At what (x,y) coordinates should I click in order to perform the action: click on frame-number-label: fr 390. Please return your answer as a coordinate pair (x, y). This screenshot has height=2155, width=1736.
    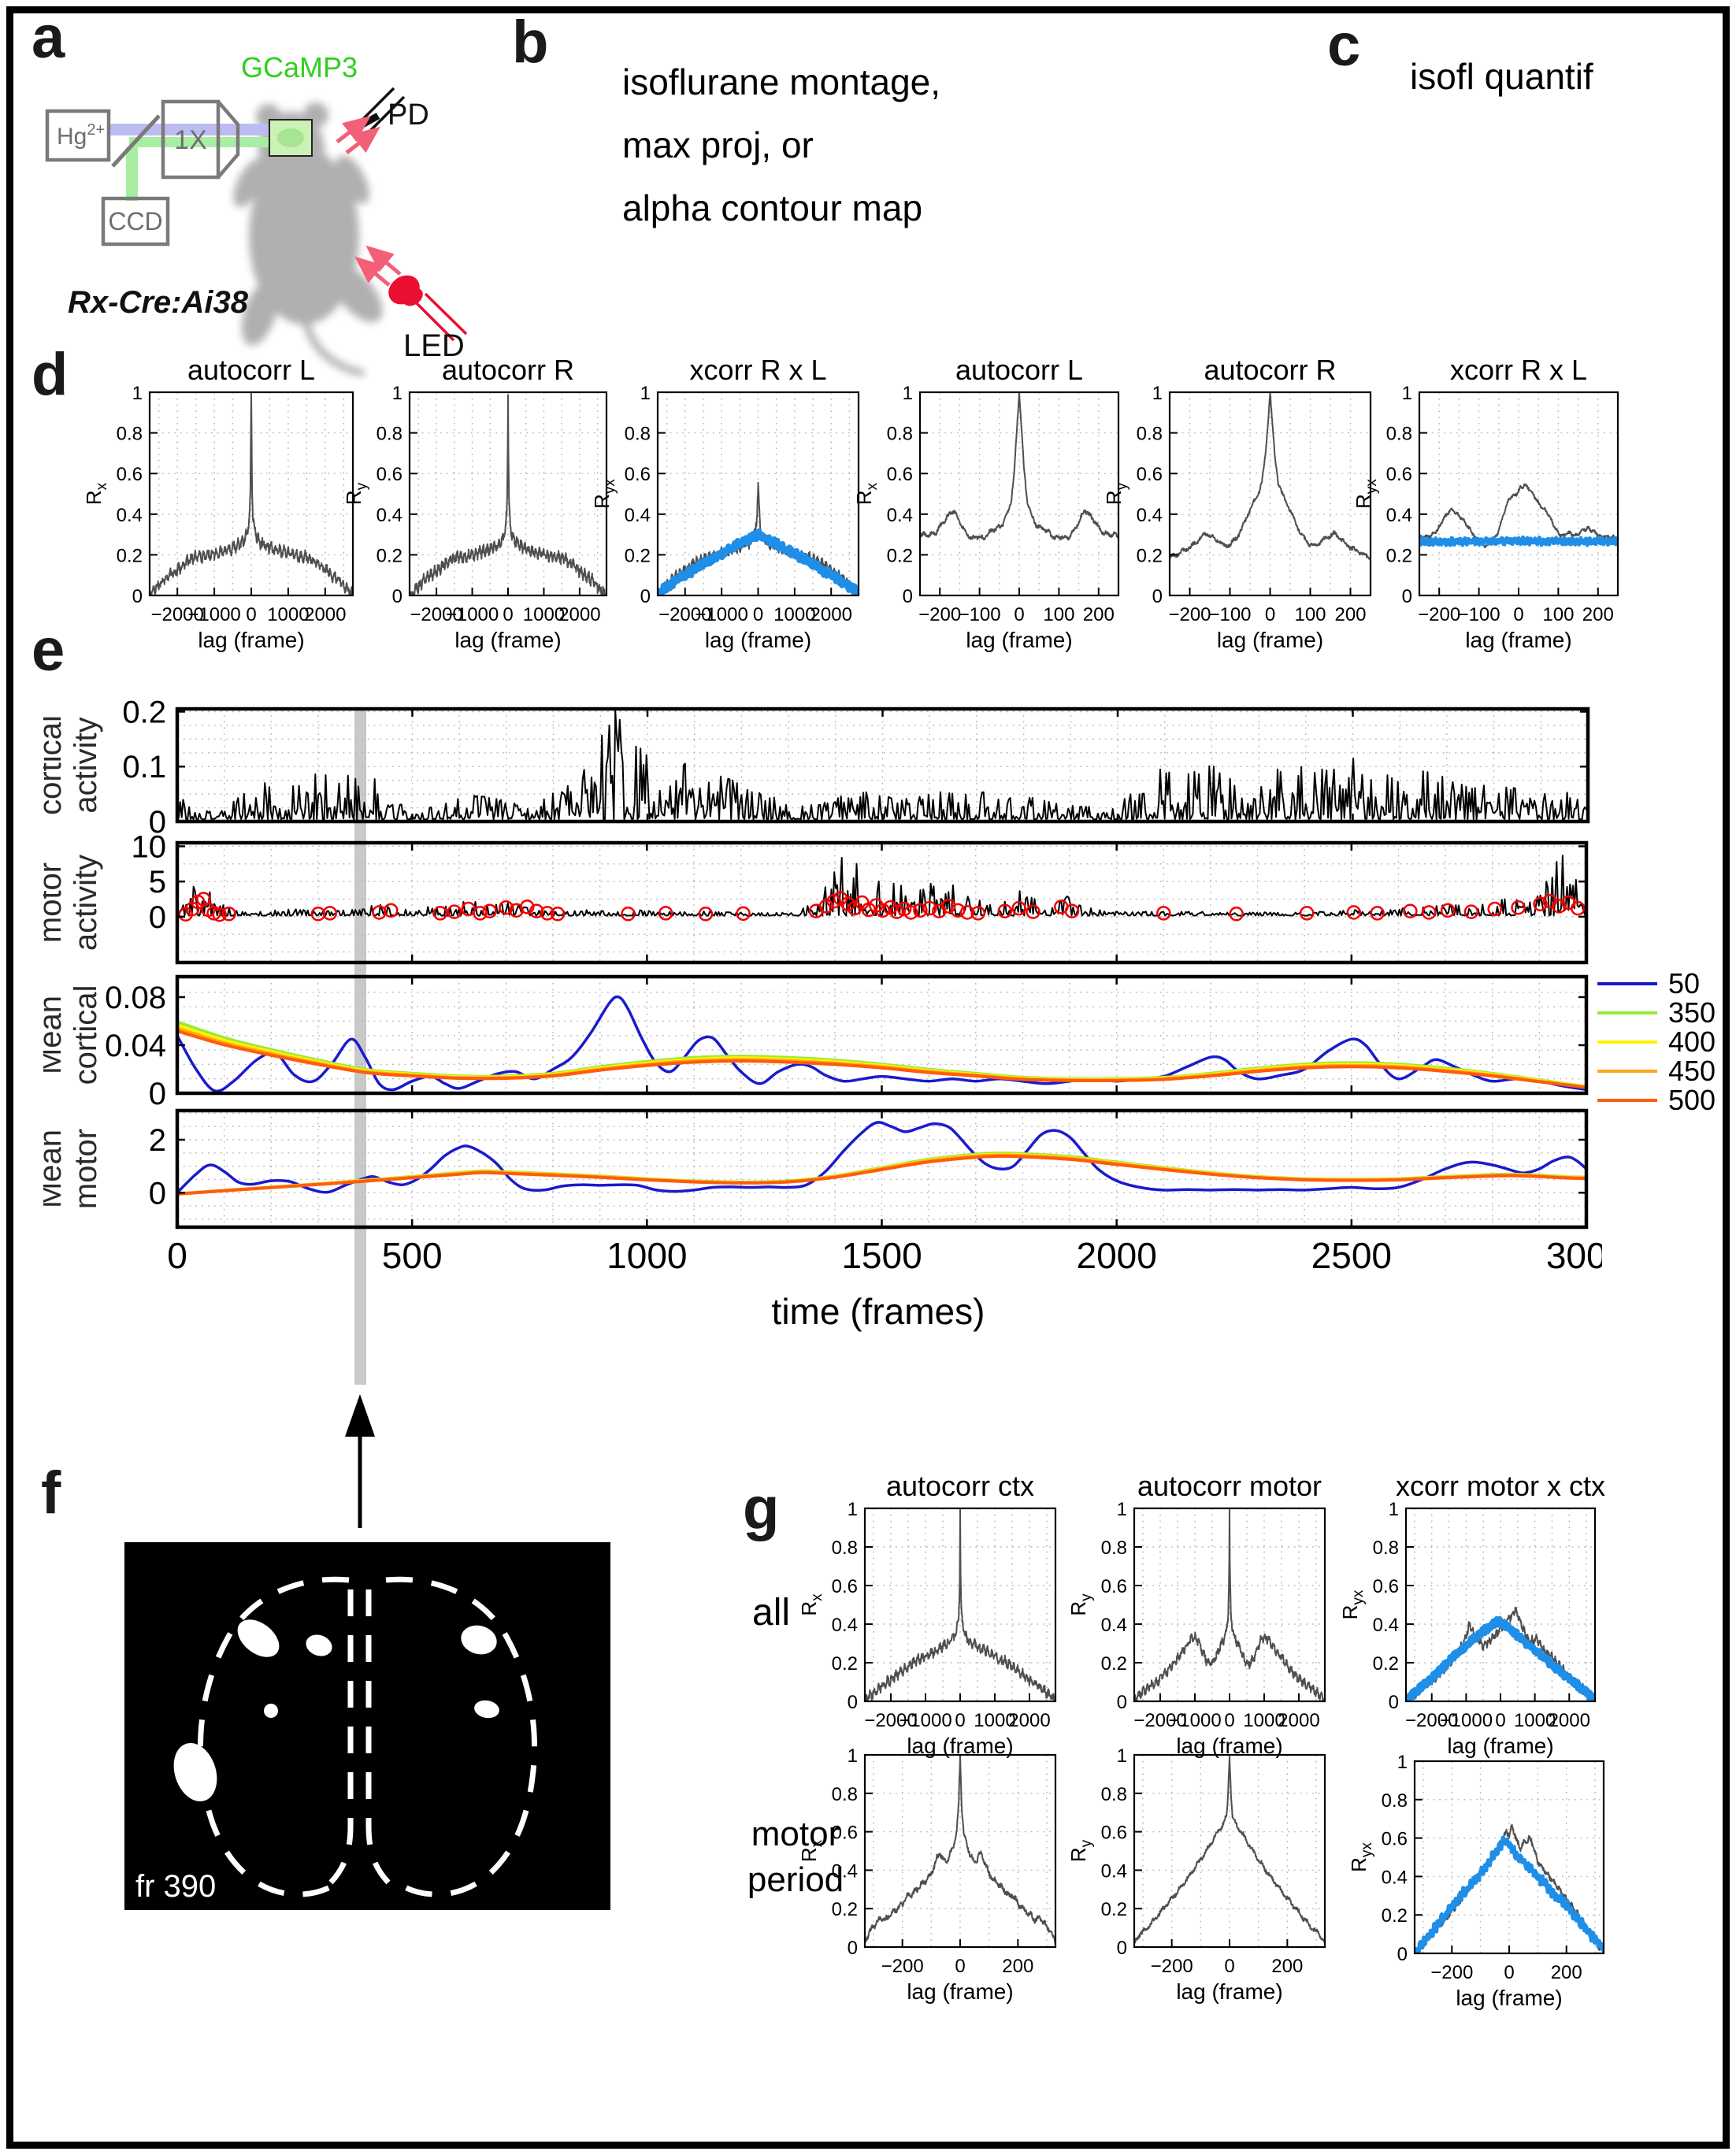
    Looking at the image, I should click on (175, 1886).